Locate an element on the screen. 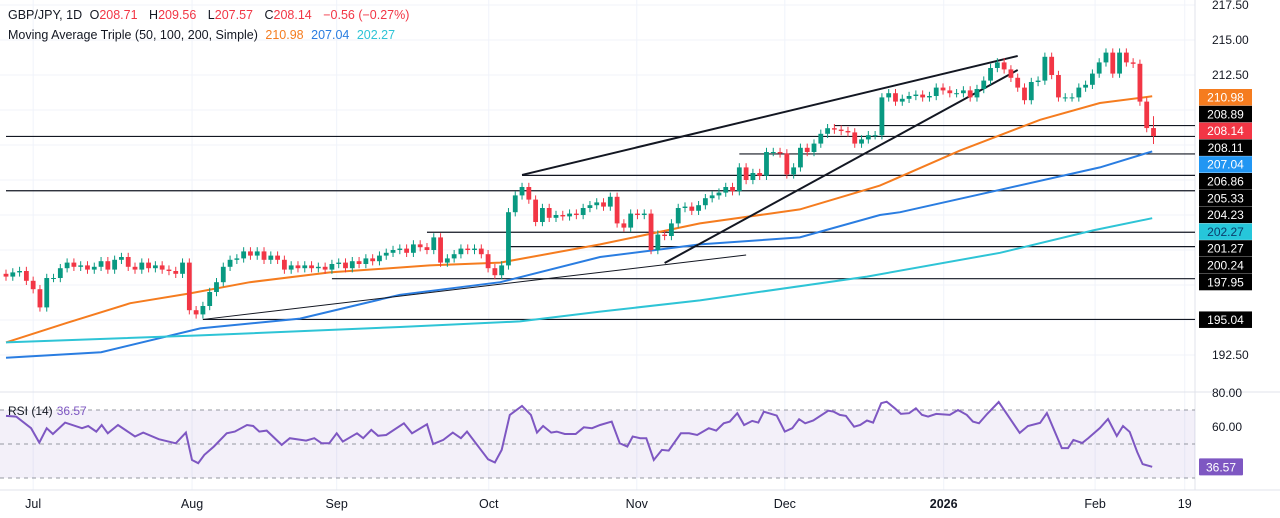 The image size is (1280, 518). time-tick-label: Aug is located at coordinates (192, 504).